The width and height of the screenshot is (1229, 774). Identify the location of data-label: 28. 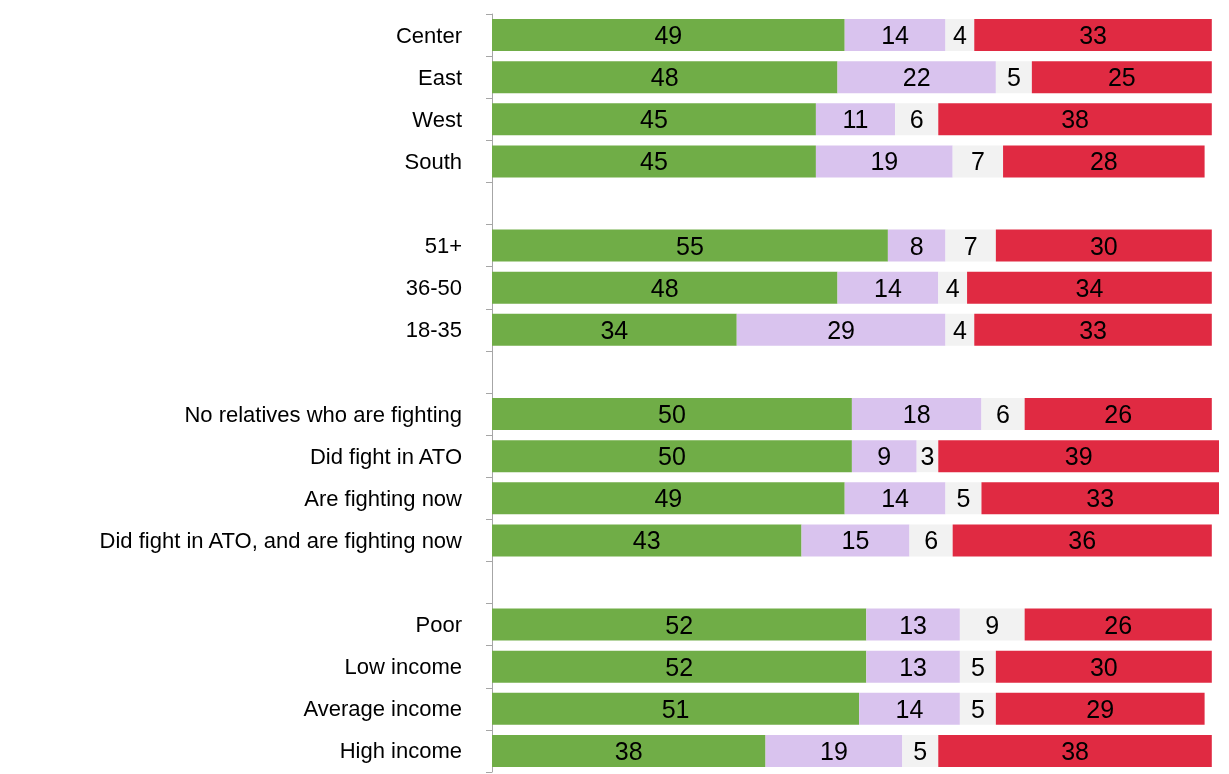
(1103, 161).